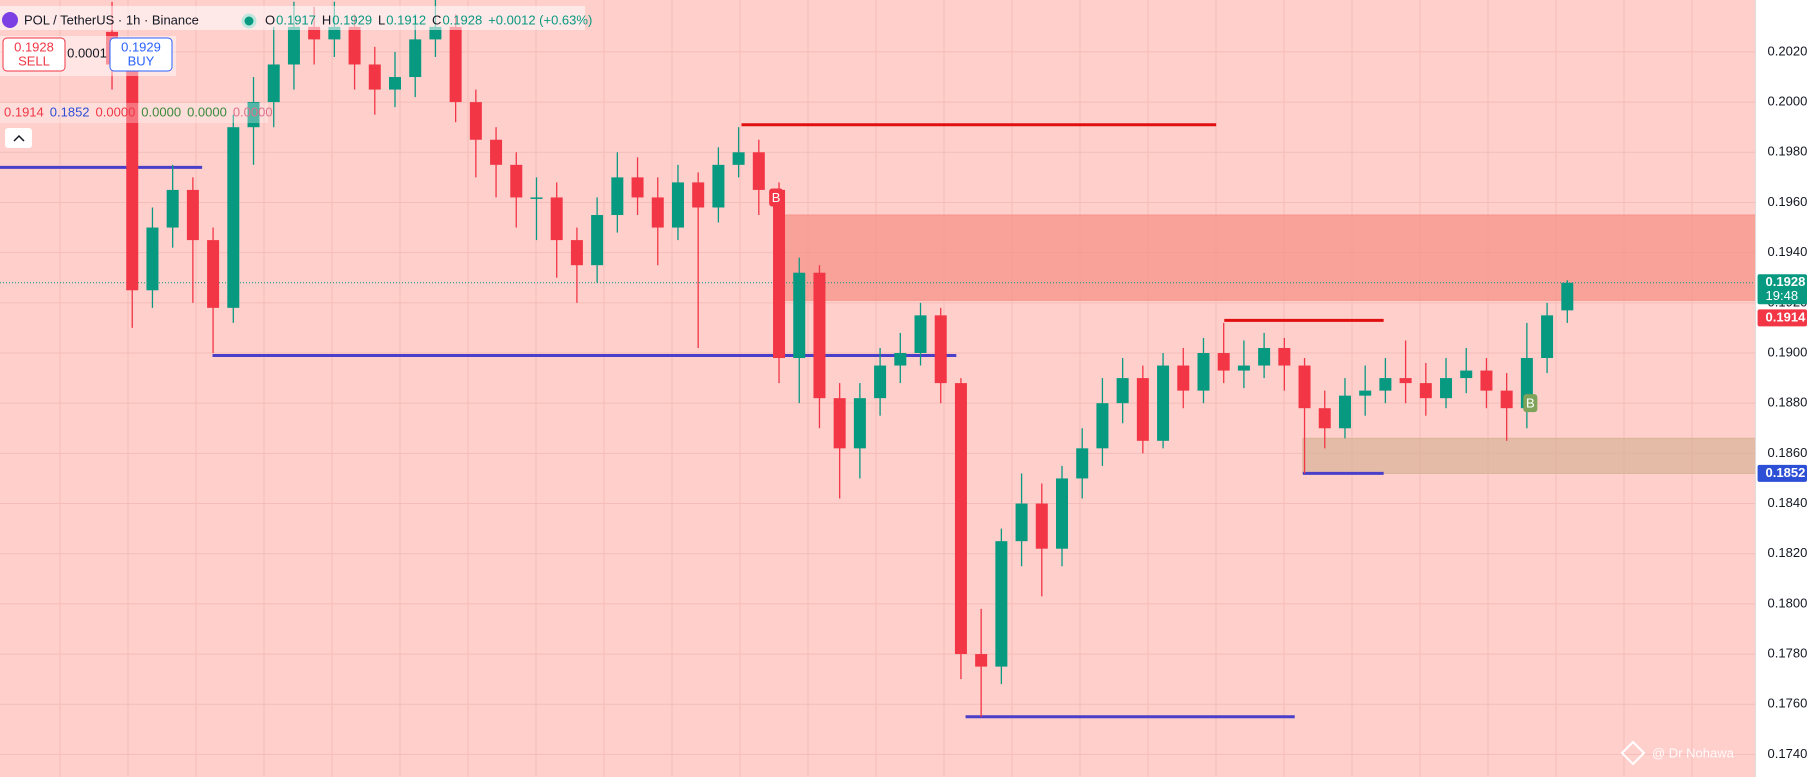  What do you see at coordinates (1788, 251) in the screenshot?
I see `y-tick-label: 0.1940` at bounding box center [1788, 251].